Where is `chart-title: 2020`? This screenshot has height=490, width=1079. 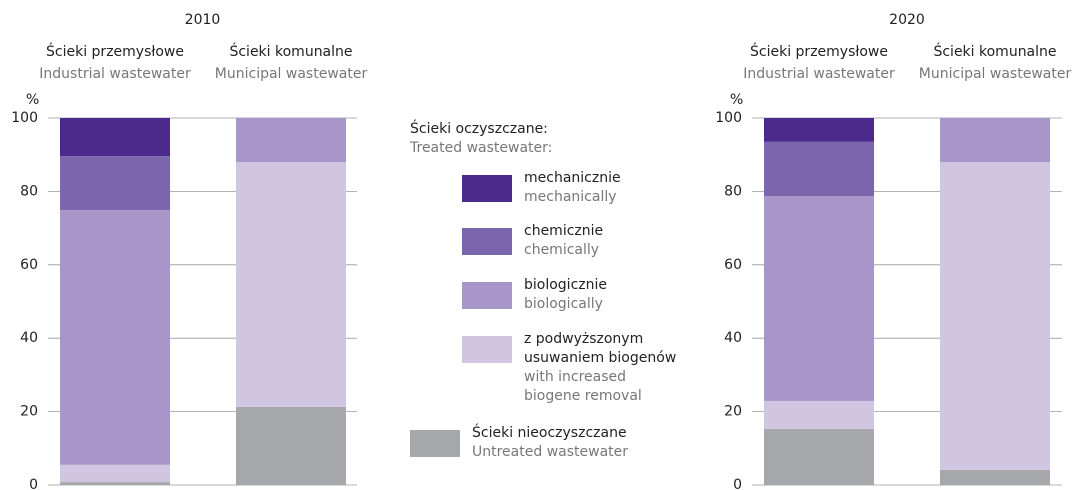
chart-title: 2020 is located at coordinates (907, 20).